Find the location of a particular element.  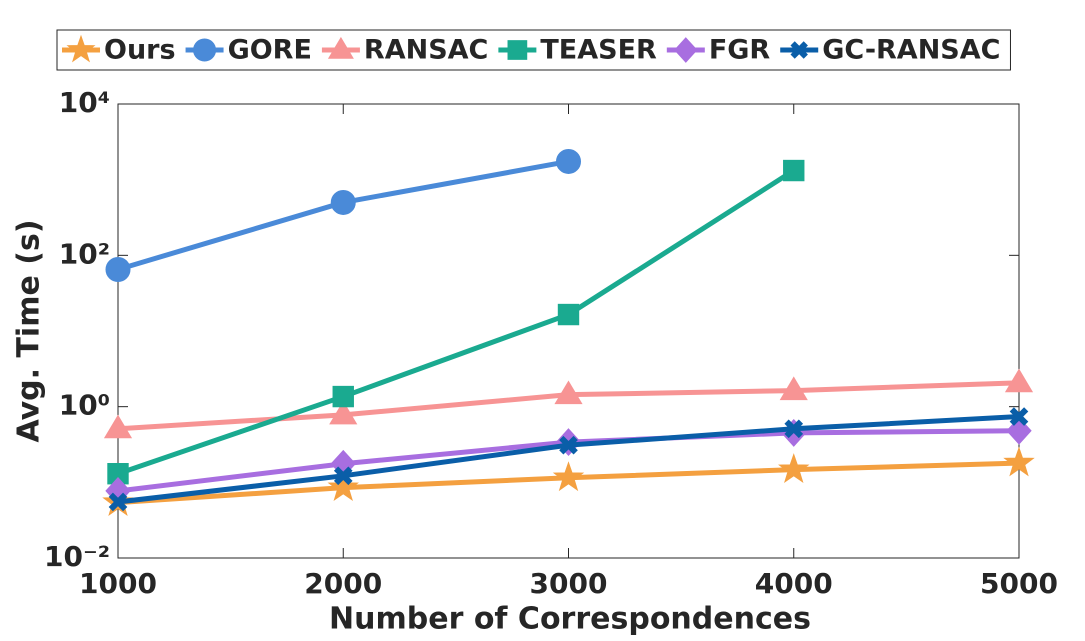

legend-label: GORE is located at coordinates (270, 50).